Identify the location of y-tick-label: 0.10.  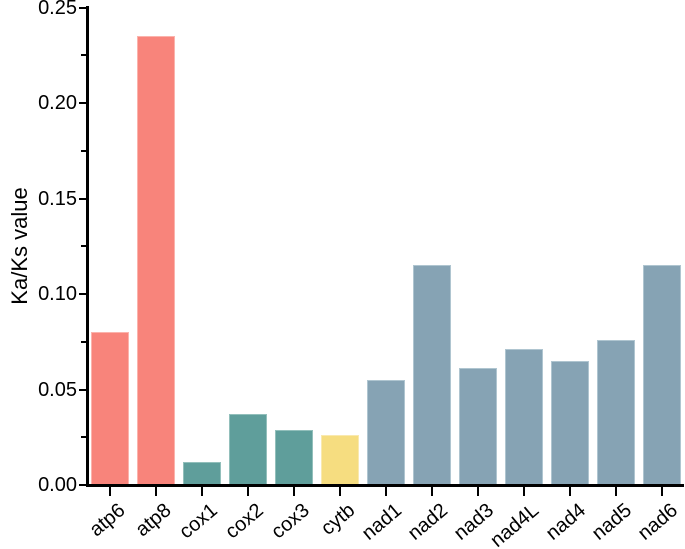
(57, 294).